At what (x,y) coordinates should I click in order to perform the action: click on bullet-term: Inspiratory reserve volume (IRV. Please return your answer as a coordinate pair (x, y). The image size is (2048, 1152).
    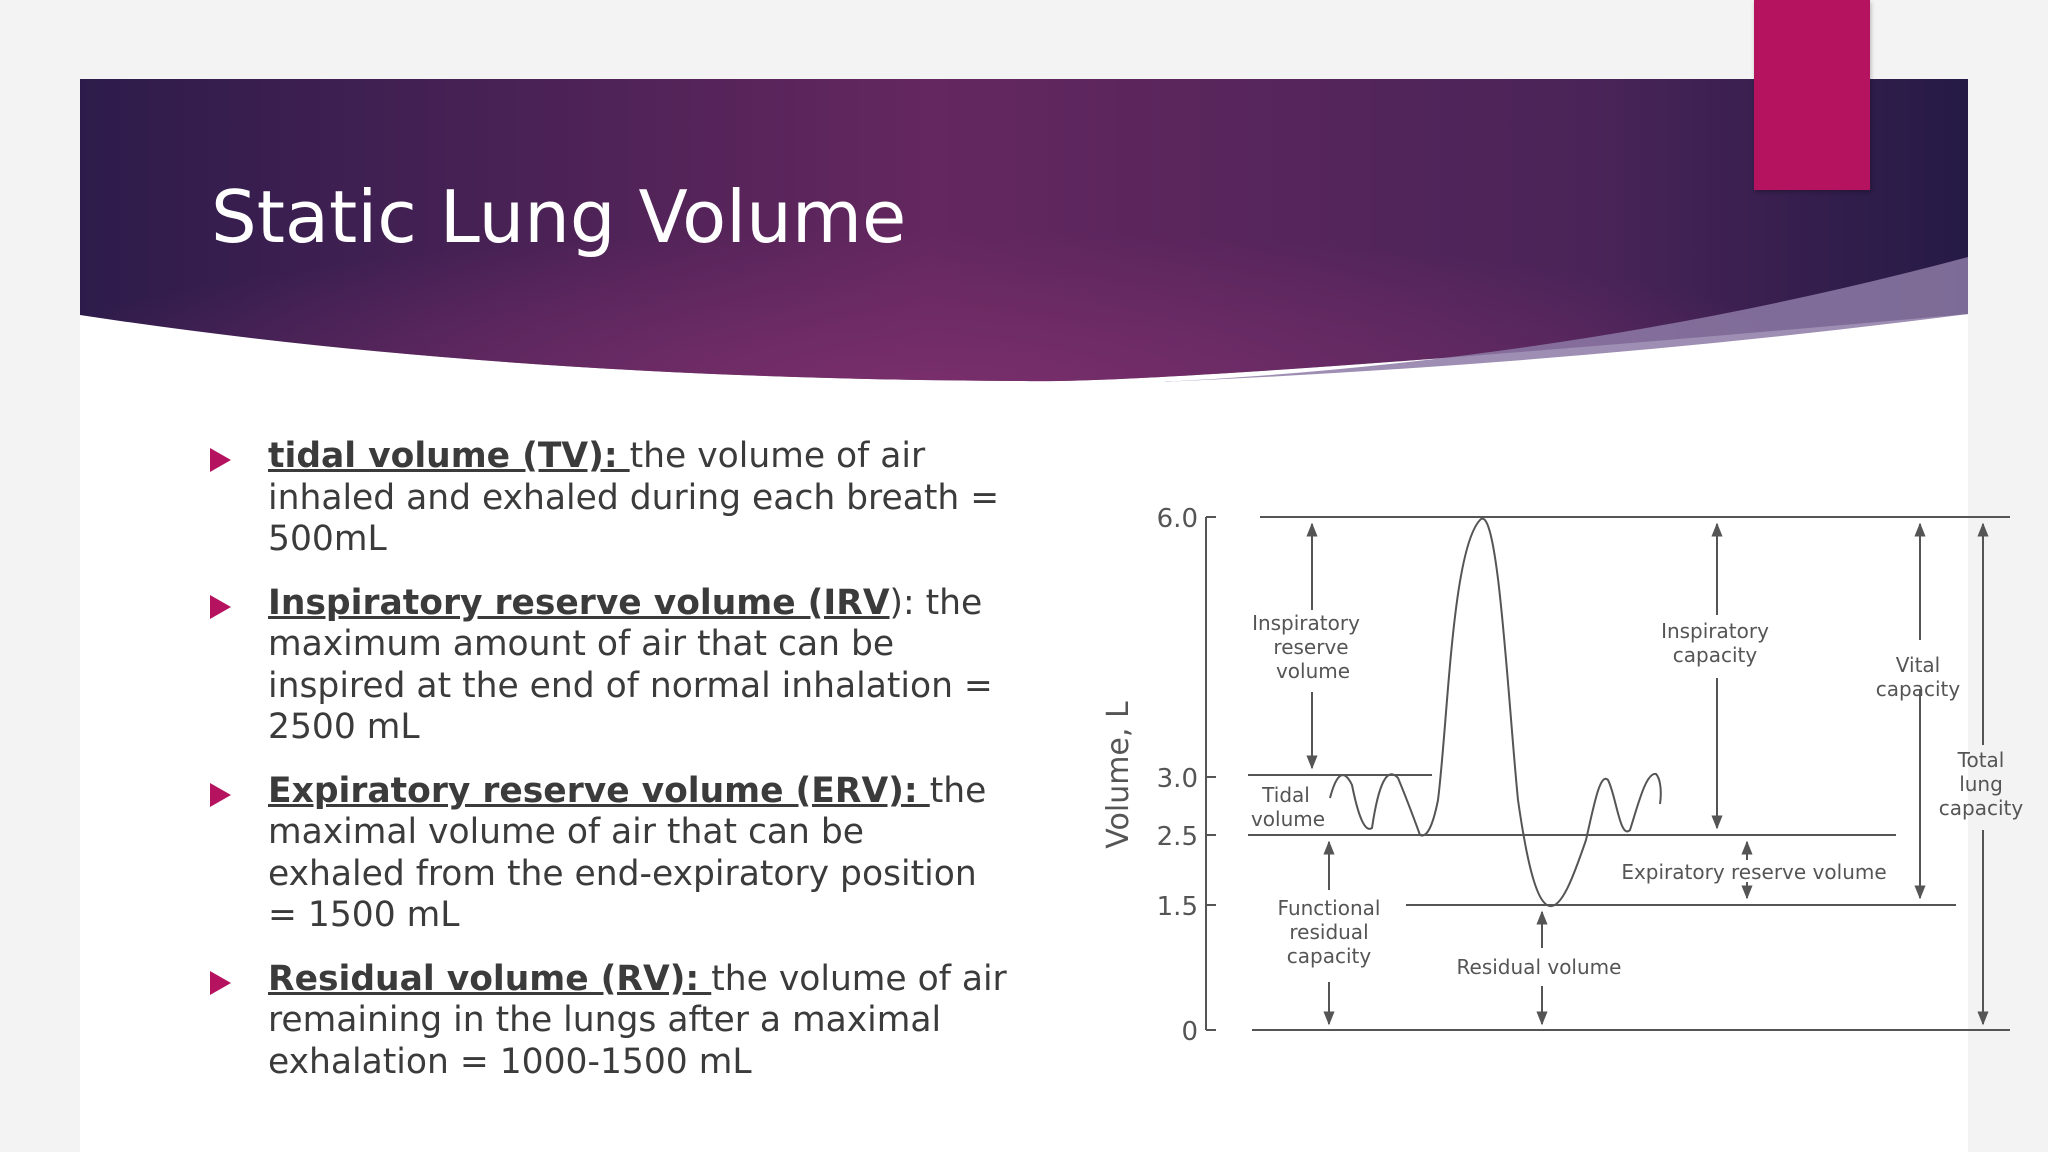
    Looking at the image, I should click on (579, 602).